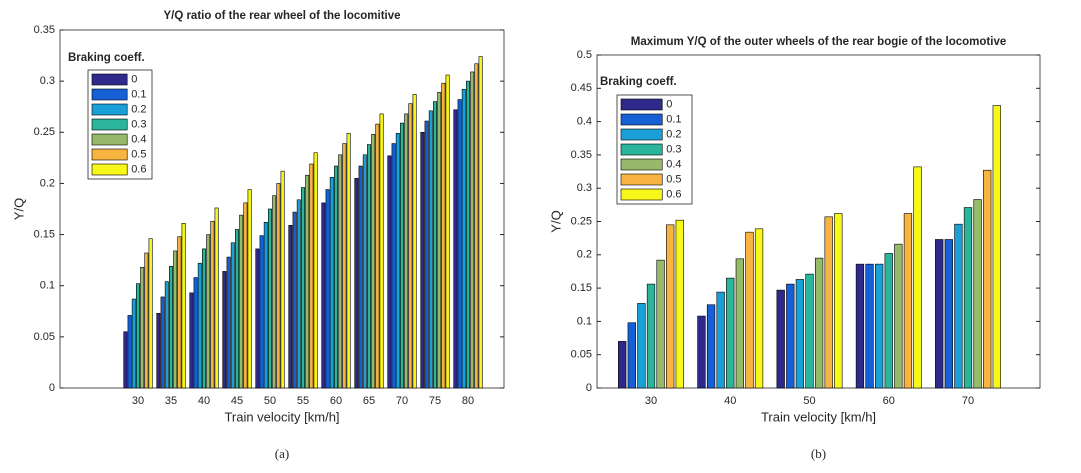 This screenshot has width=1081, height=473. Describe the element at coordinates (584, 122) in the screenshot. I see `y-tick-label: 0.4` at that location.